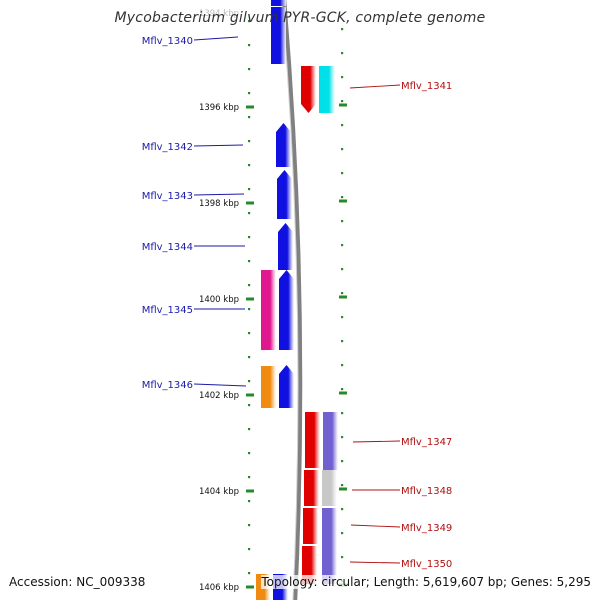  I want to click on backbone-line, so click(292, 300).